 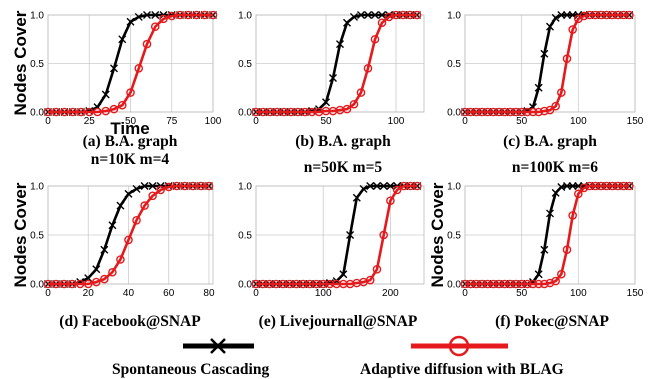 What do you see at coordinates (90, 121) in the screenshot?
I see `x-tick-label: 25` at bounding box center [90, 121].